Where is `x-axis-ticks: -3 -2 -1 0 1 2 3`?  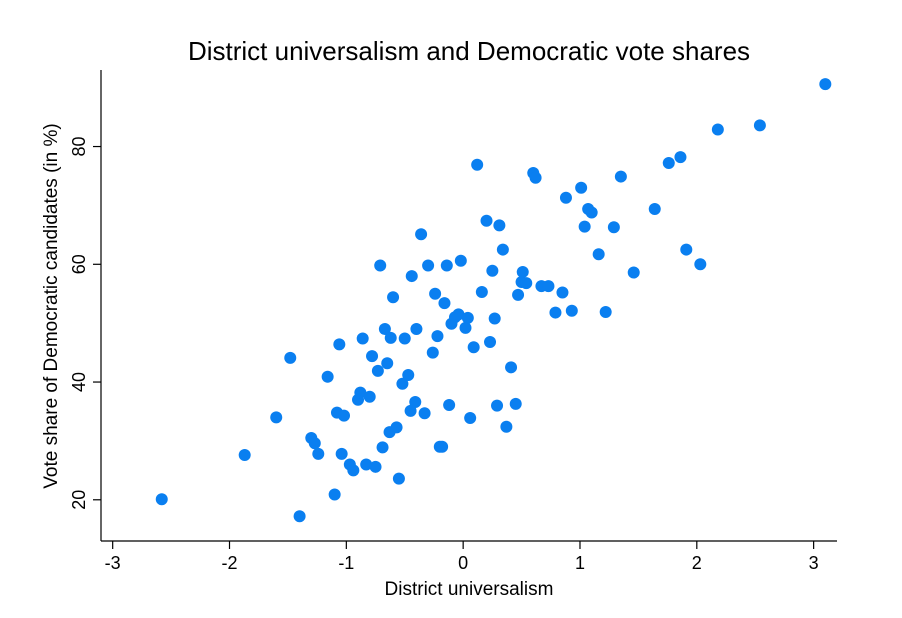
x-axis-ticks: -3 -2 -1 0 1 2 3 is located at coordinates (462, 557).